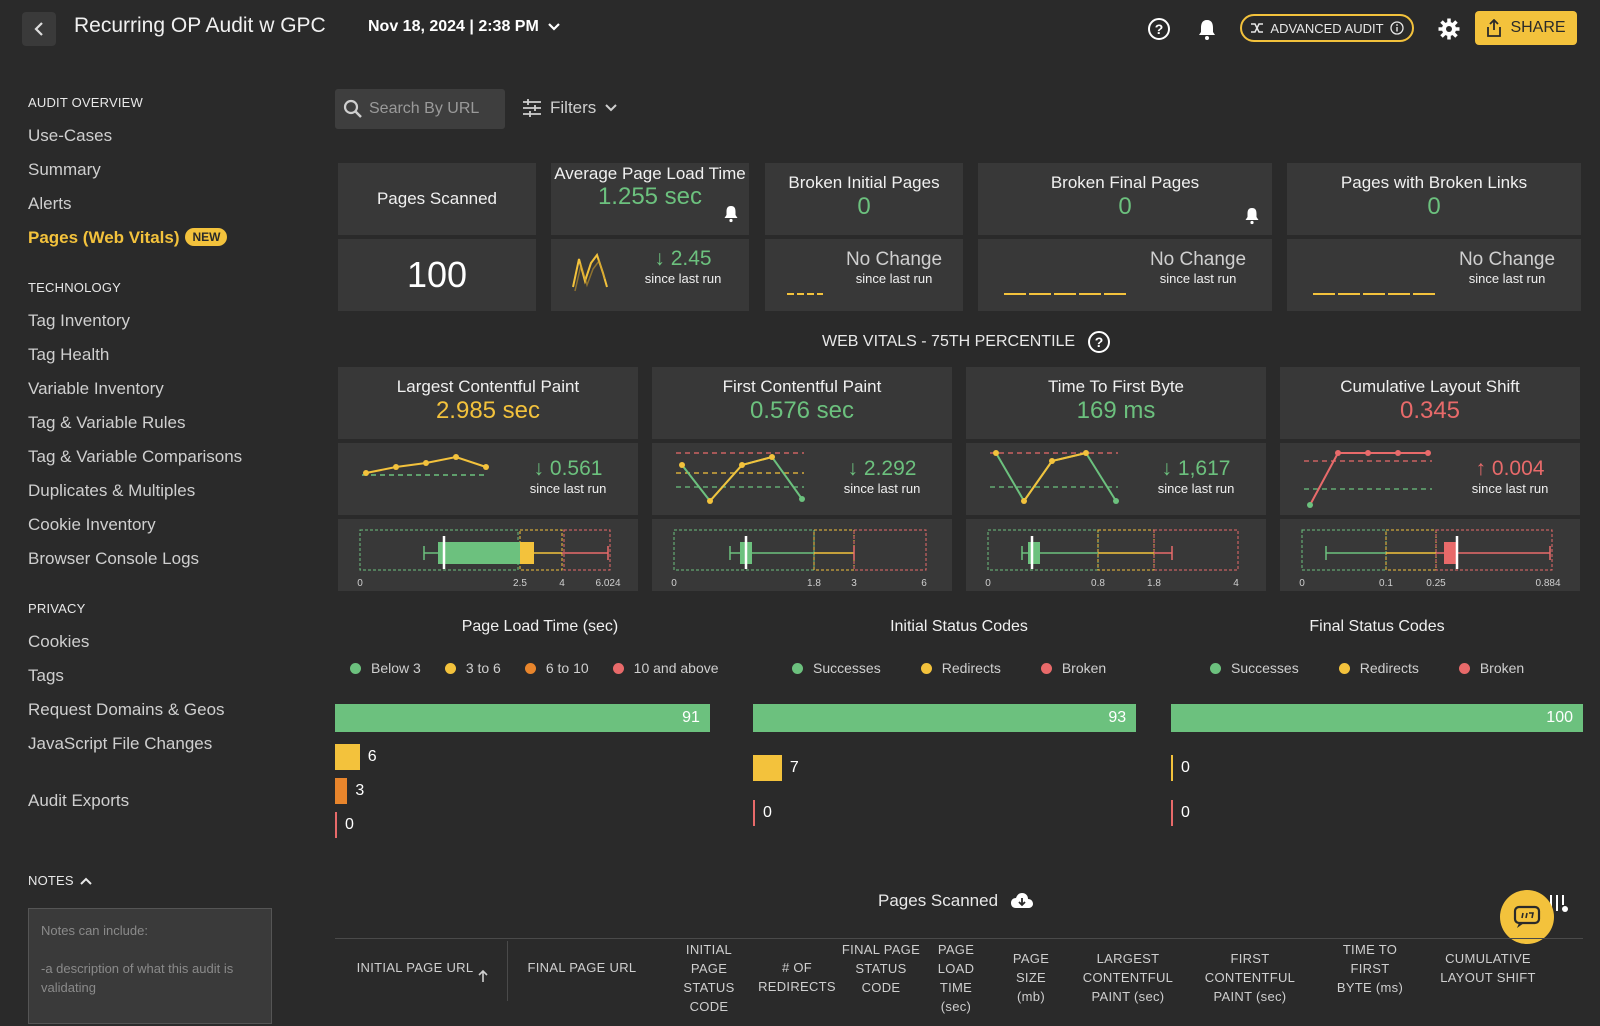 This screenshot has width=1600, height=1026. I want to click on chat-button, so click(1527, 917).